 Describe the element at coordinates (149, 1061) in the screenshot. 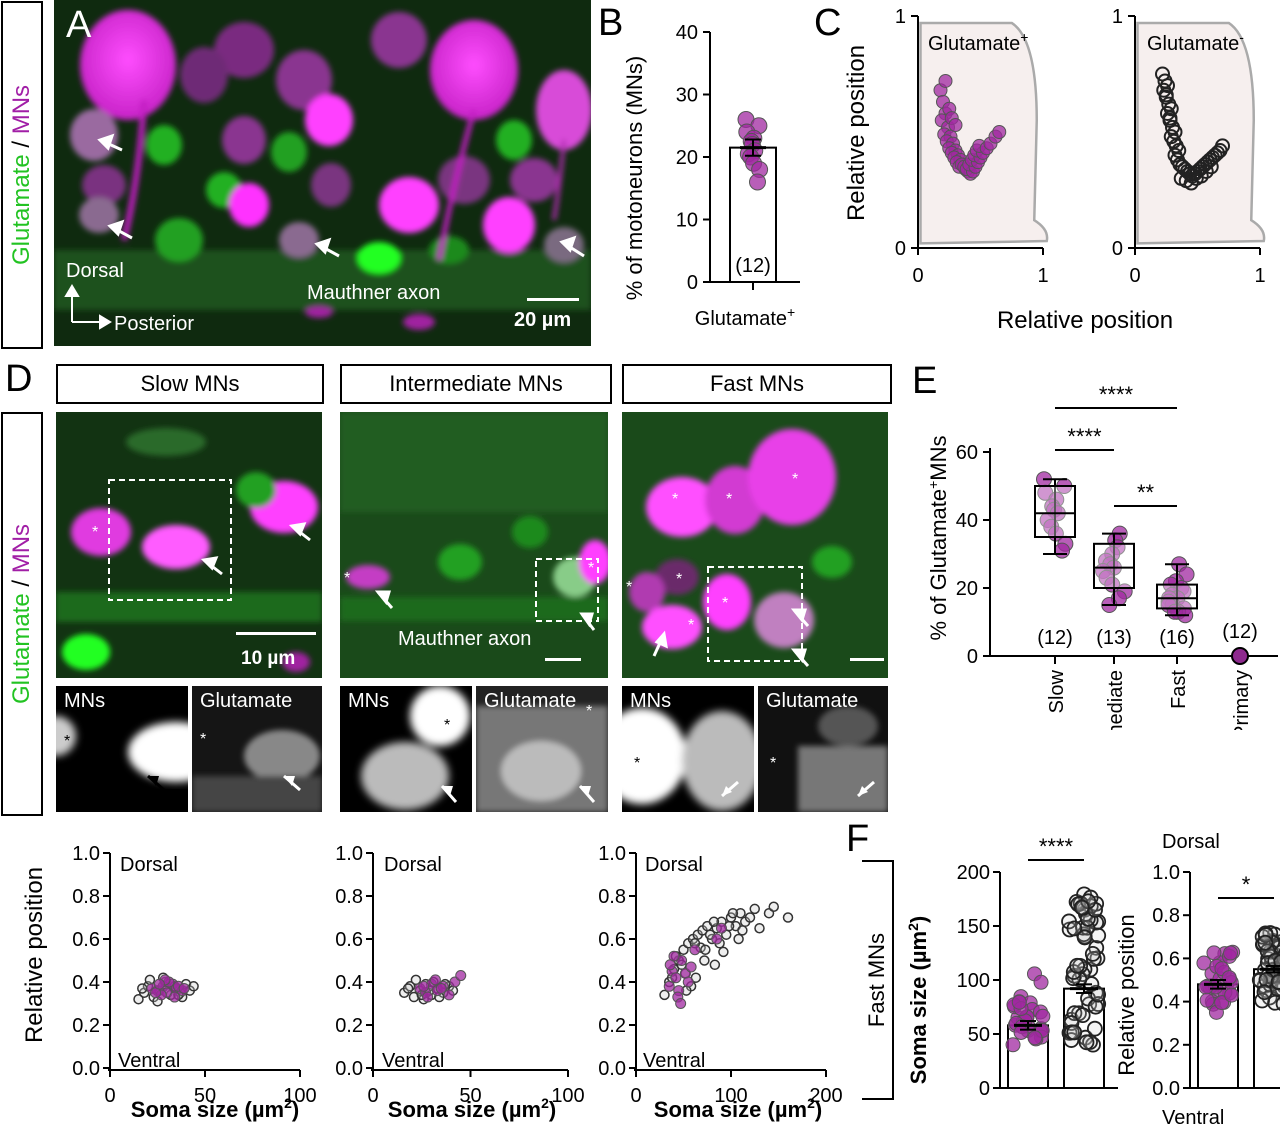

I see `d-ventral-1: Ventral` at that location.